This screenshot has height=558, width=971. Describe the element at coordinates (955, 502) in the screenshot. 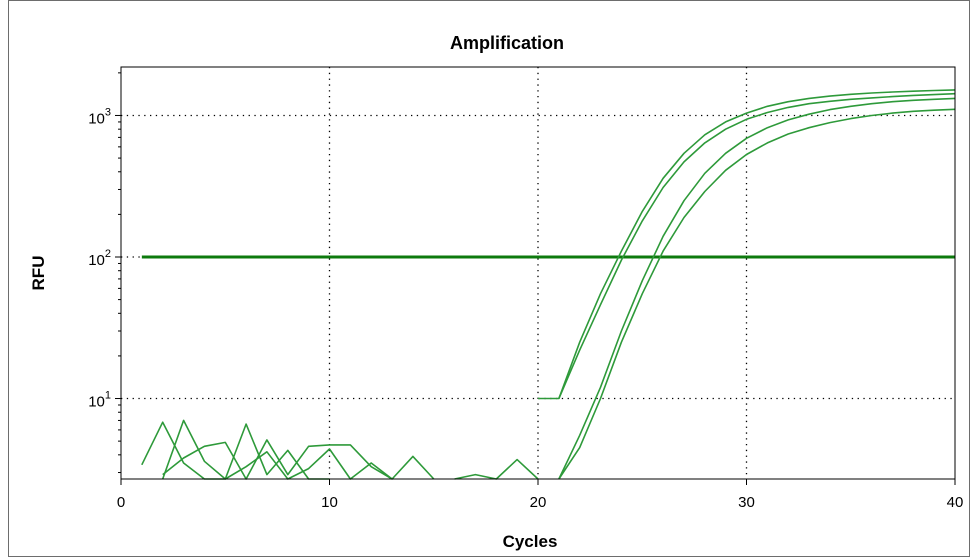

I see `x-tick-label: 40` at that location.